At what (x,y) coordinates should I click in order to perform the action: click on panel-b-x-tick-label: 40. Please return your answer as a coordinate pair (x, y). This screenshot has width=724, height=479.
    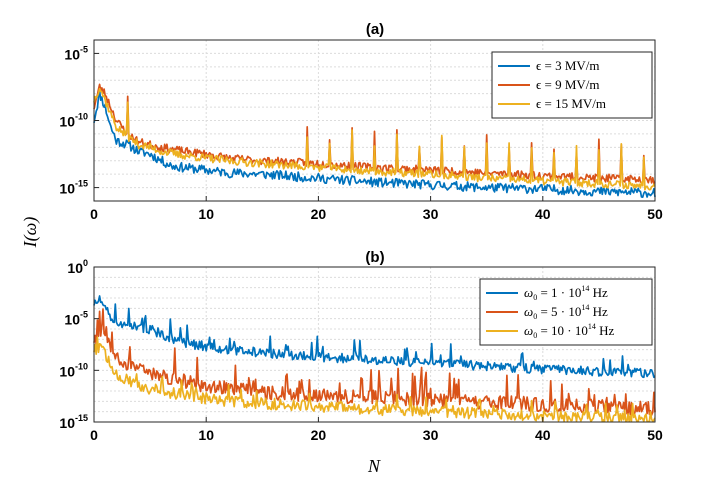
    Looking at the image, I should click on (543, 435).